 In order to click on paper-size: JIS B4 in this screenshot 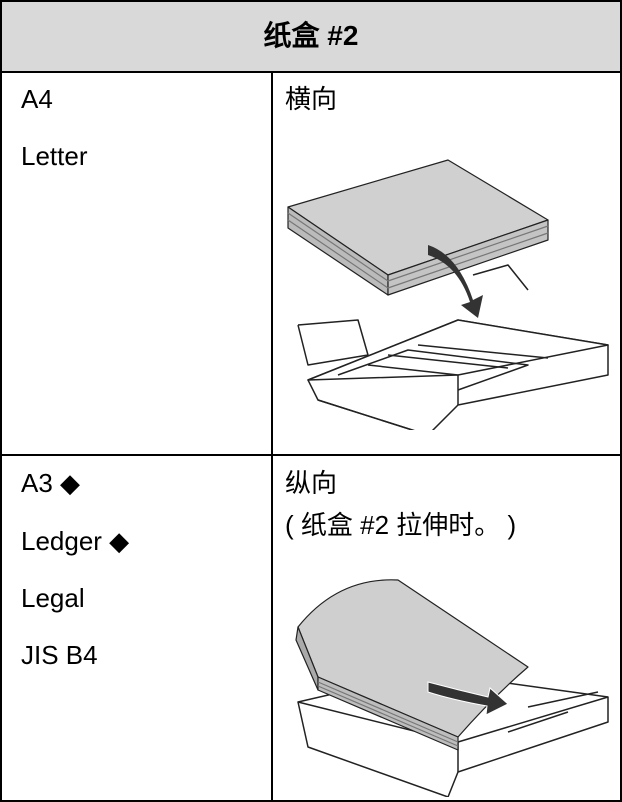, I will do `click(59, 655)`.